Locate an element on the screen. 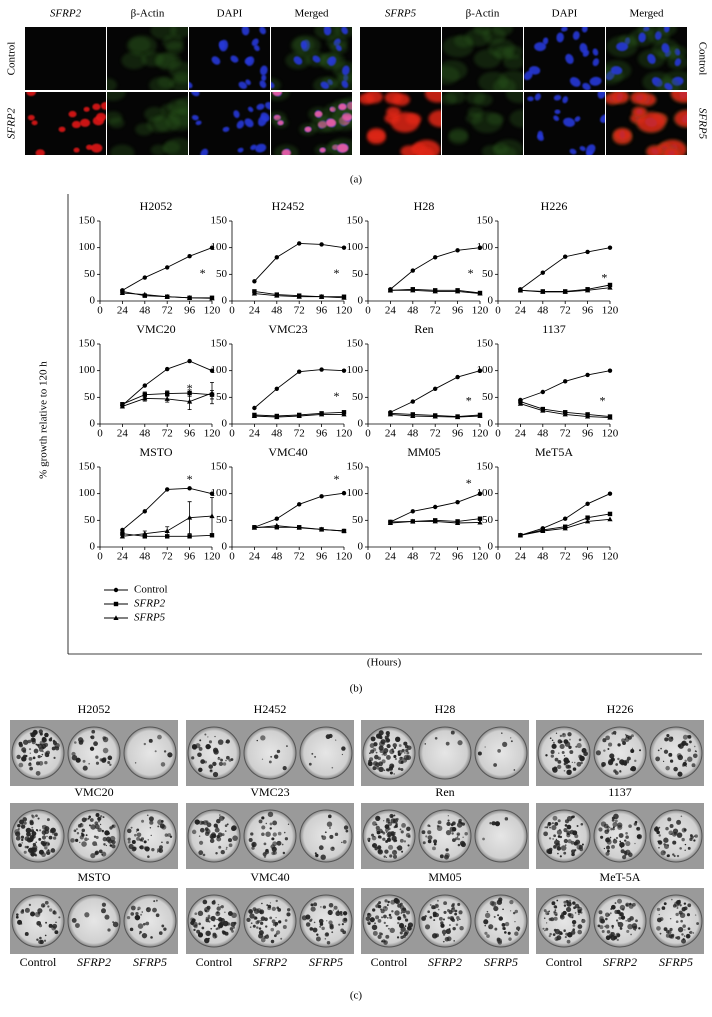 The width and height of the screenshot is (712, 1017). plate-group: H28 is located at coordinates (445, 744).